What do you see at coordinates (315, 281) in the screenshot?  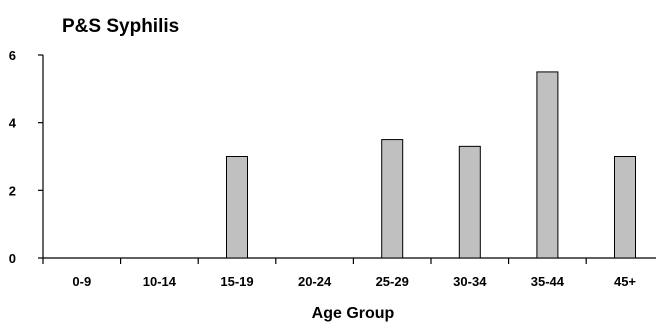 I see `x-tick-label: 20-24` at bounding box center [315, 281].